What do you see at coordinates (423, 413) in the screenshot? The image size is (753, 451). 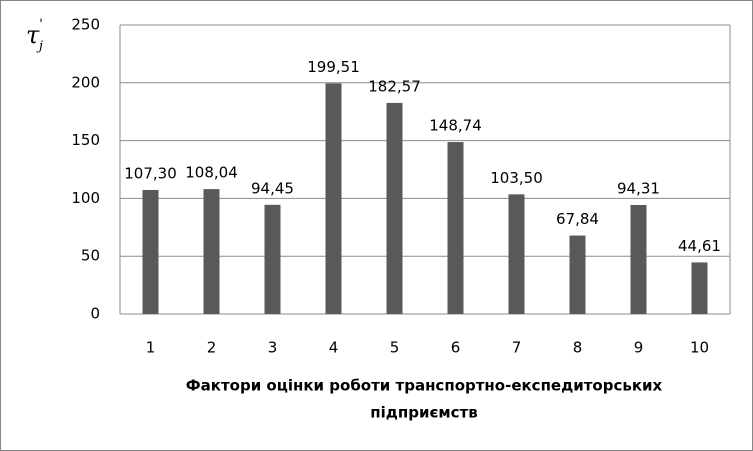 I see `x-axis-label: підприємств` at bounding box center [423, 413].